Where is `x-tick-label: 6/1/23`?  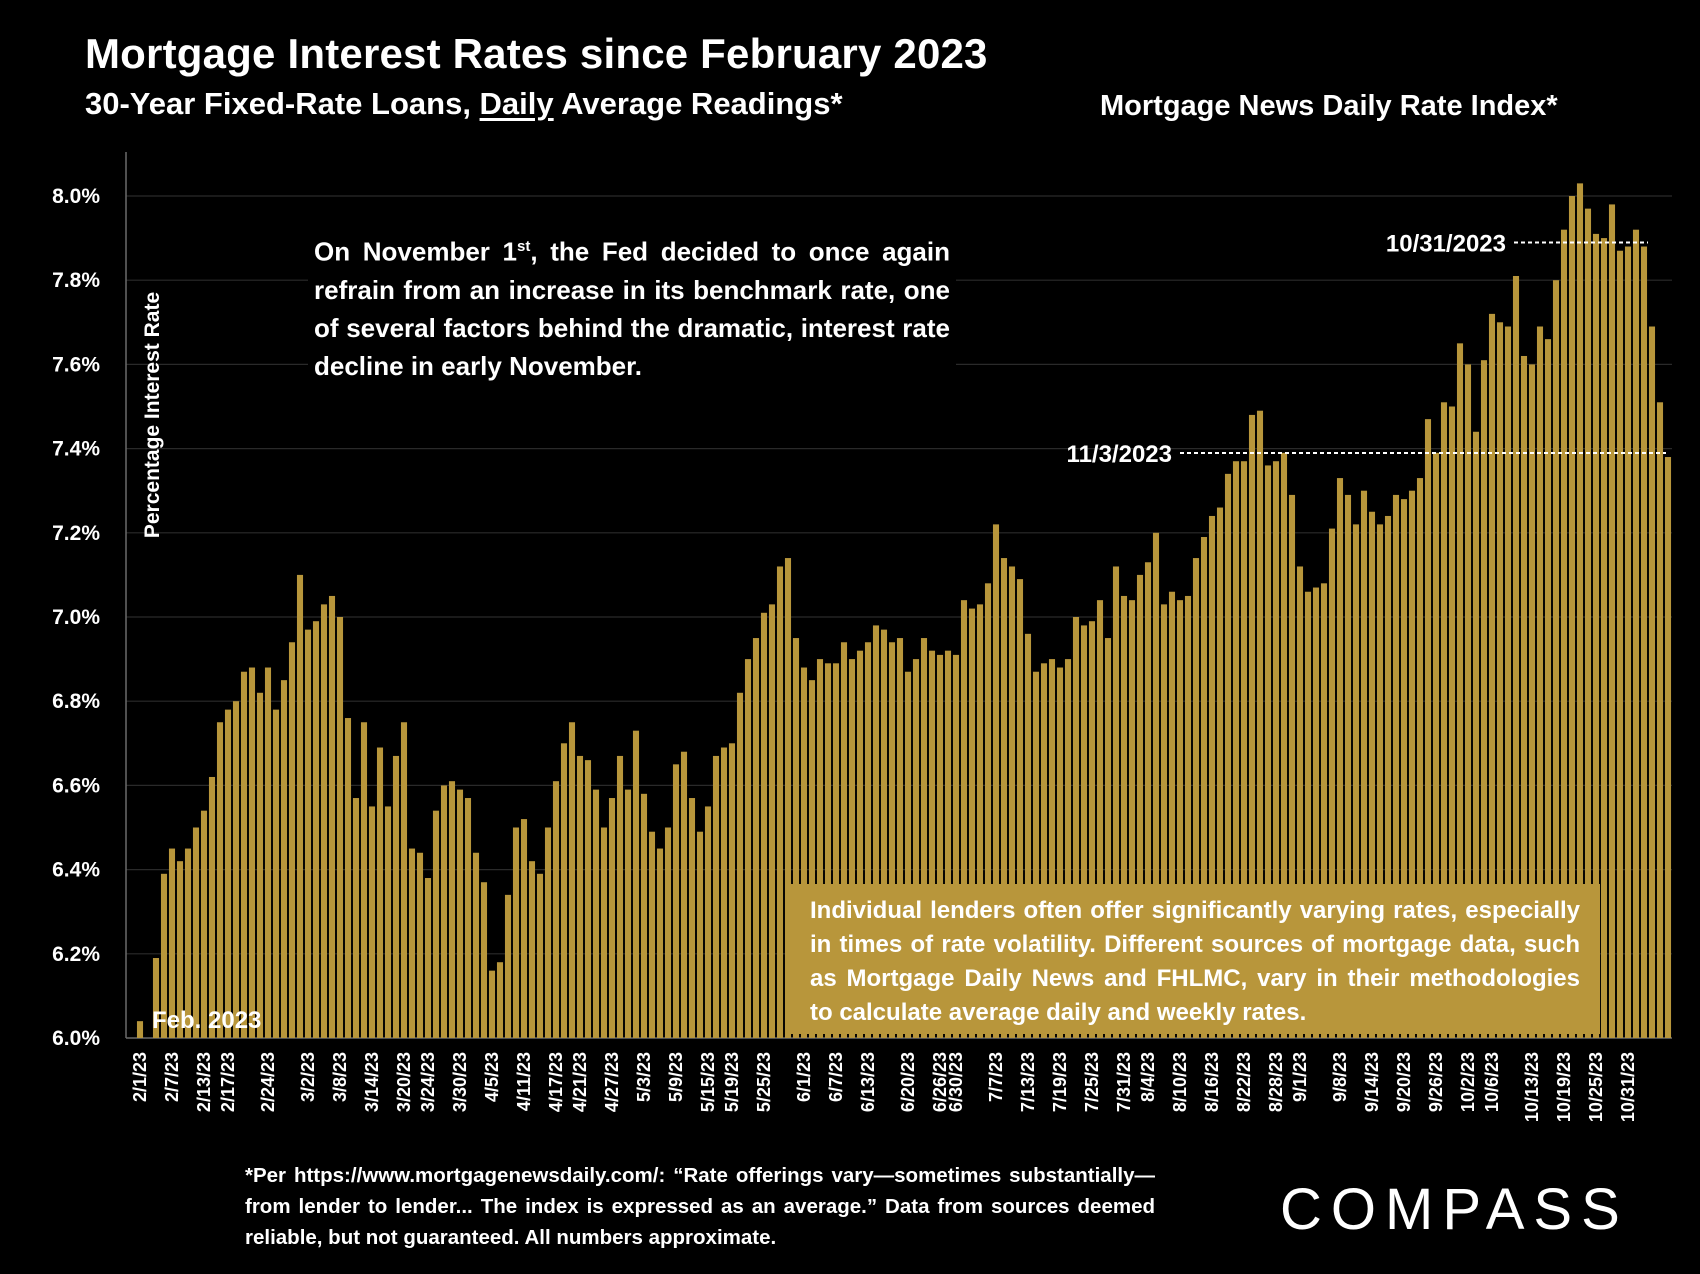 x-tick-label: 6/1/23 is located at coordinates (804, 1077).